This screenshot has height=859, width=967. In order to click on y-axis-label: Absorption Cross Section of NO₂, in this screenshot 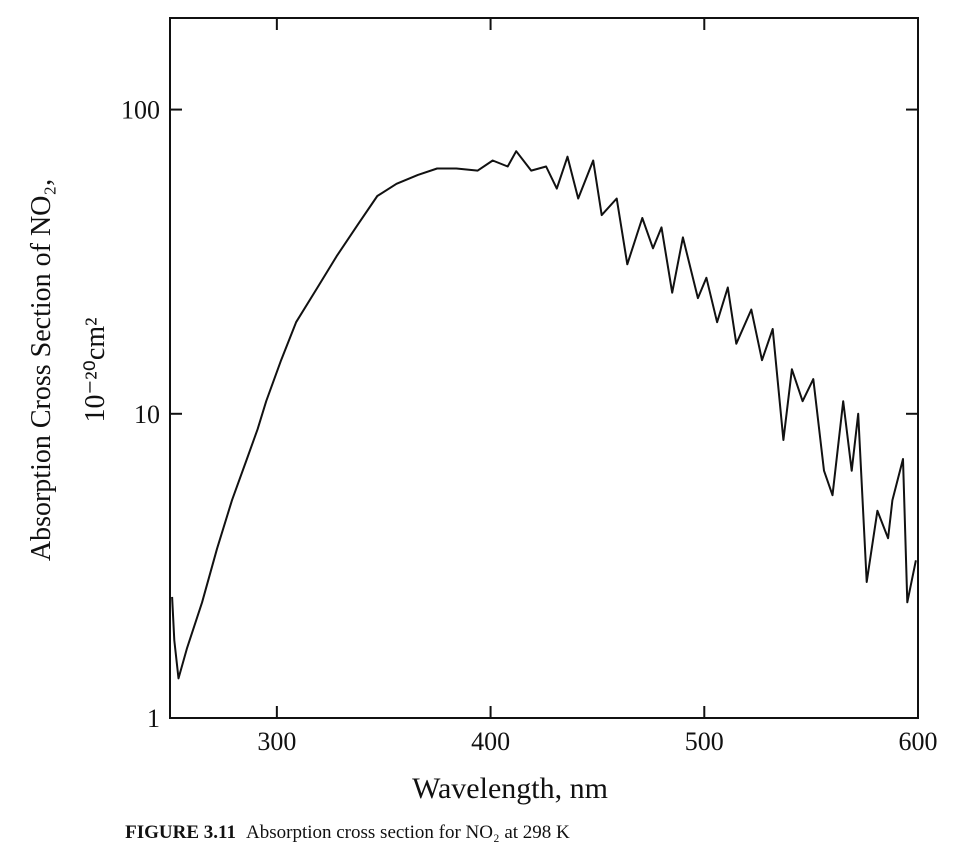, I will do `click(41, 370)`.